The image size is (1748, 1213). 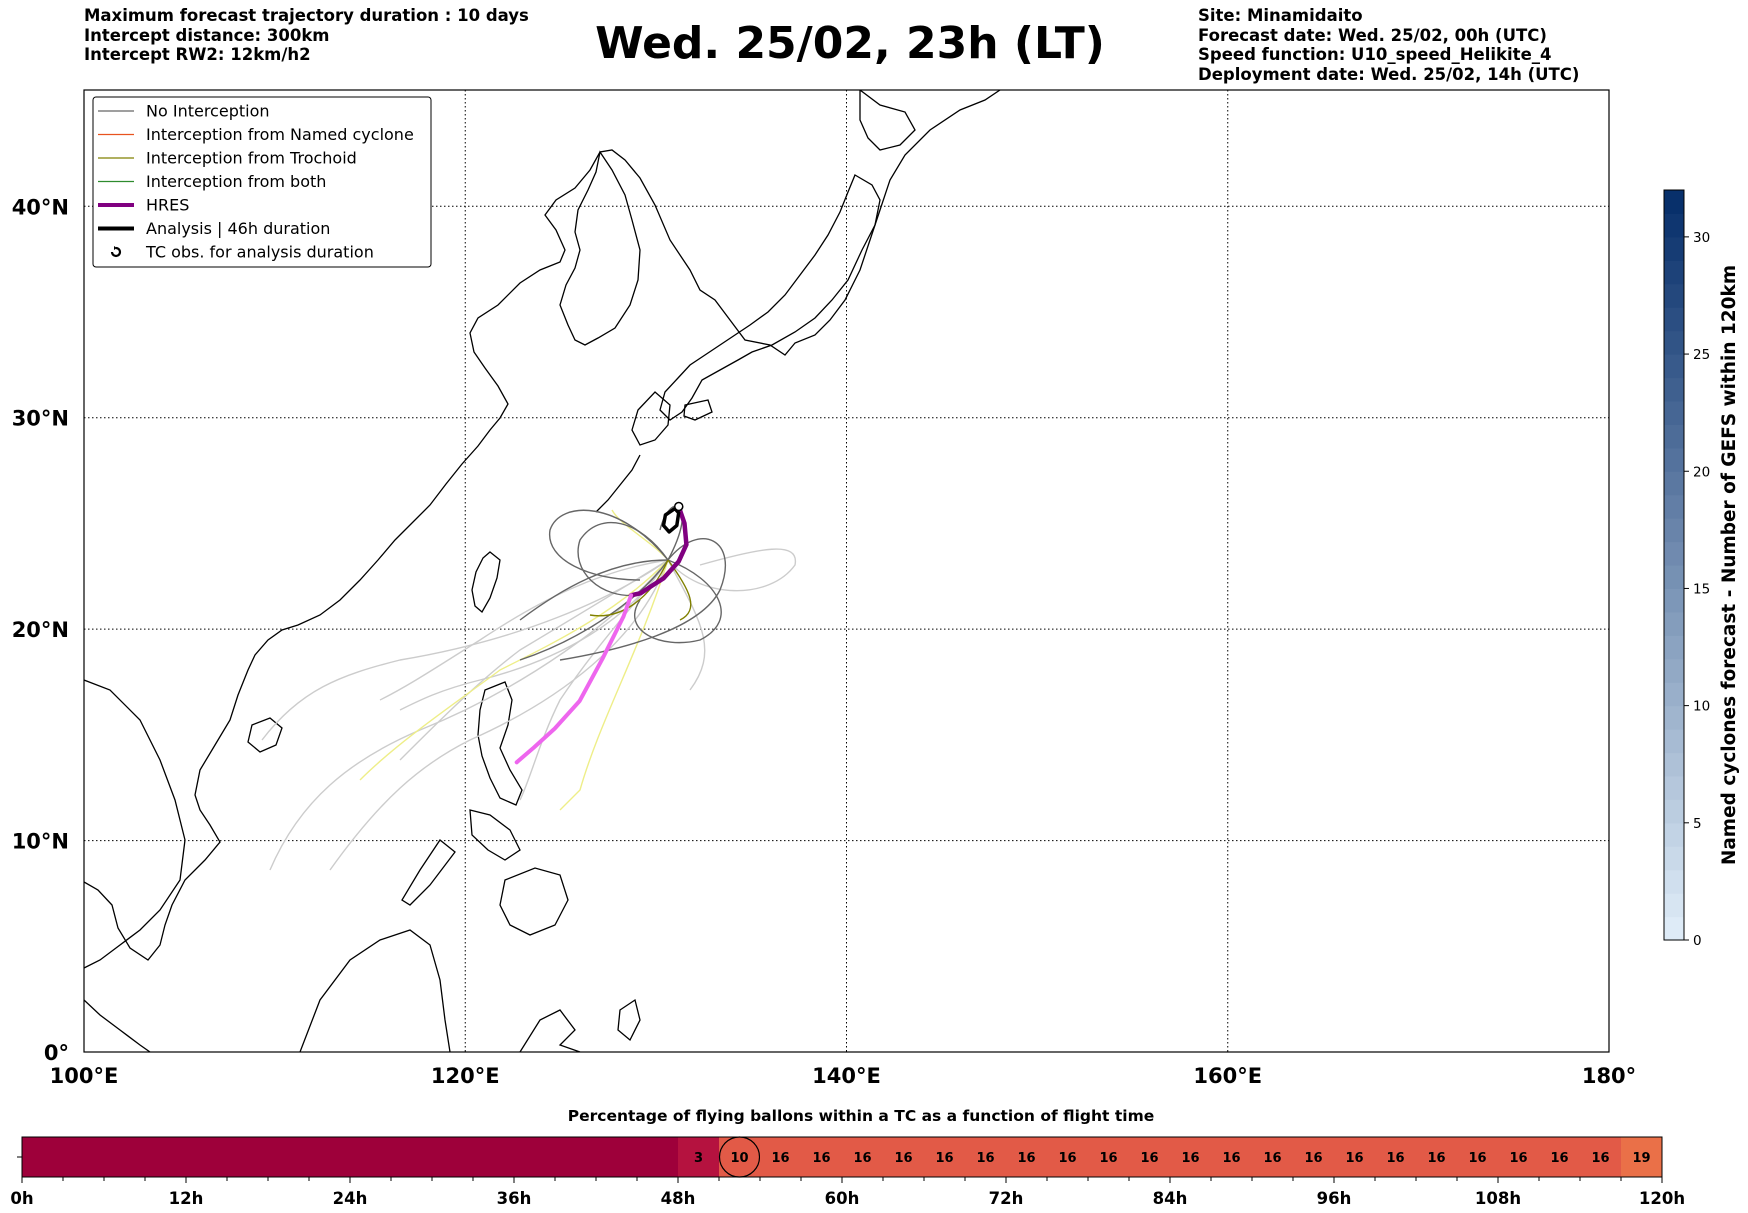 I want to click on colorbar-tick-label: 25, so click(x=1701, y=355).